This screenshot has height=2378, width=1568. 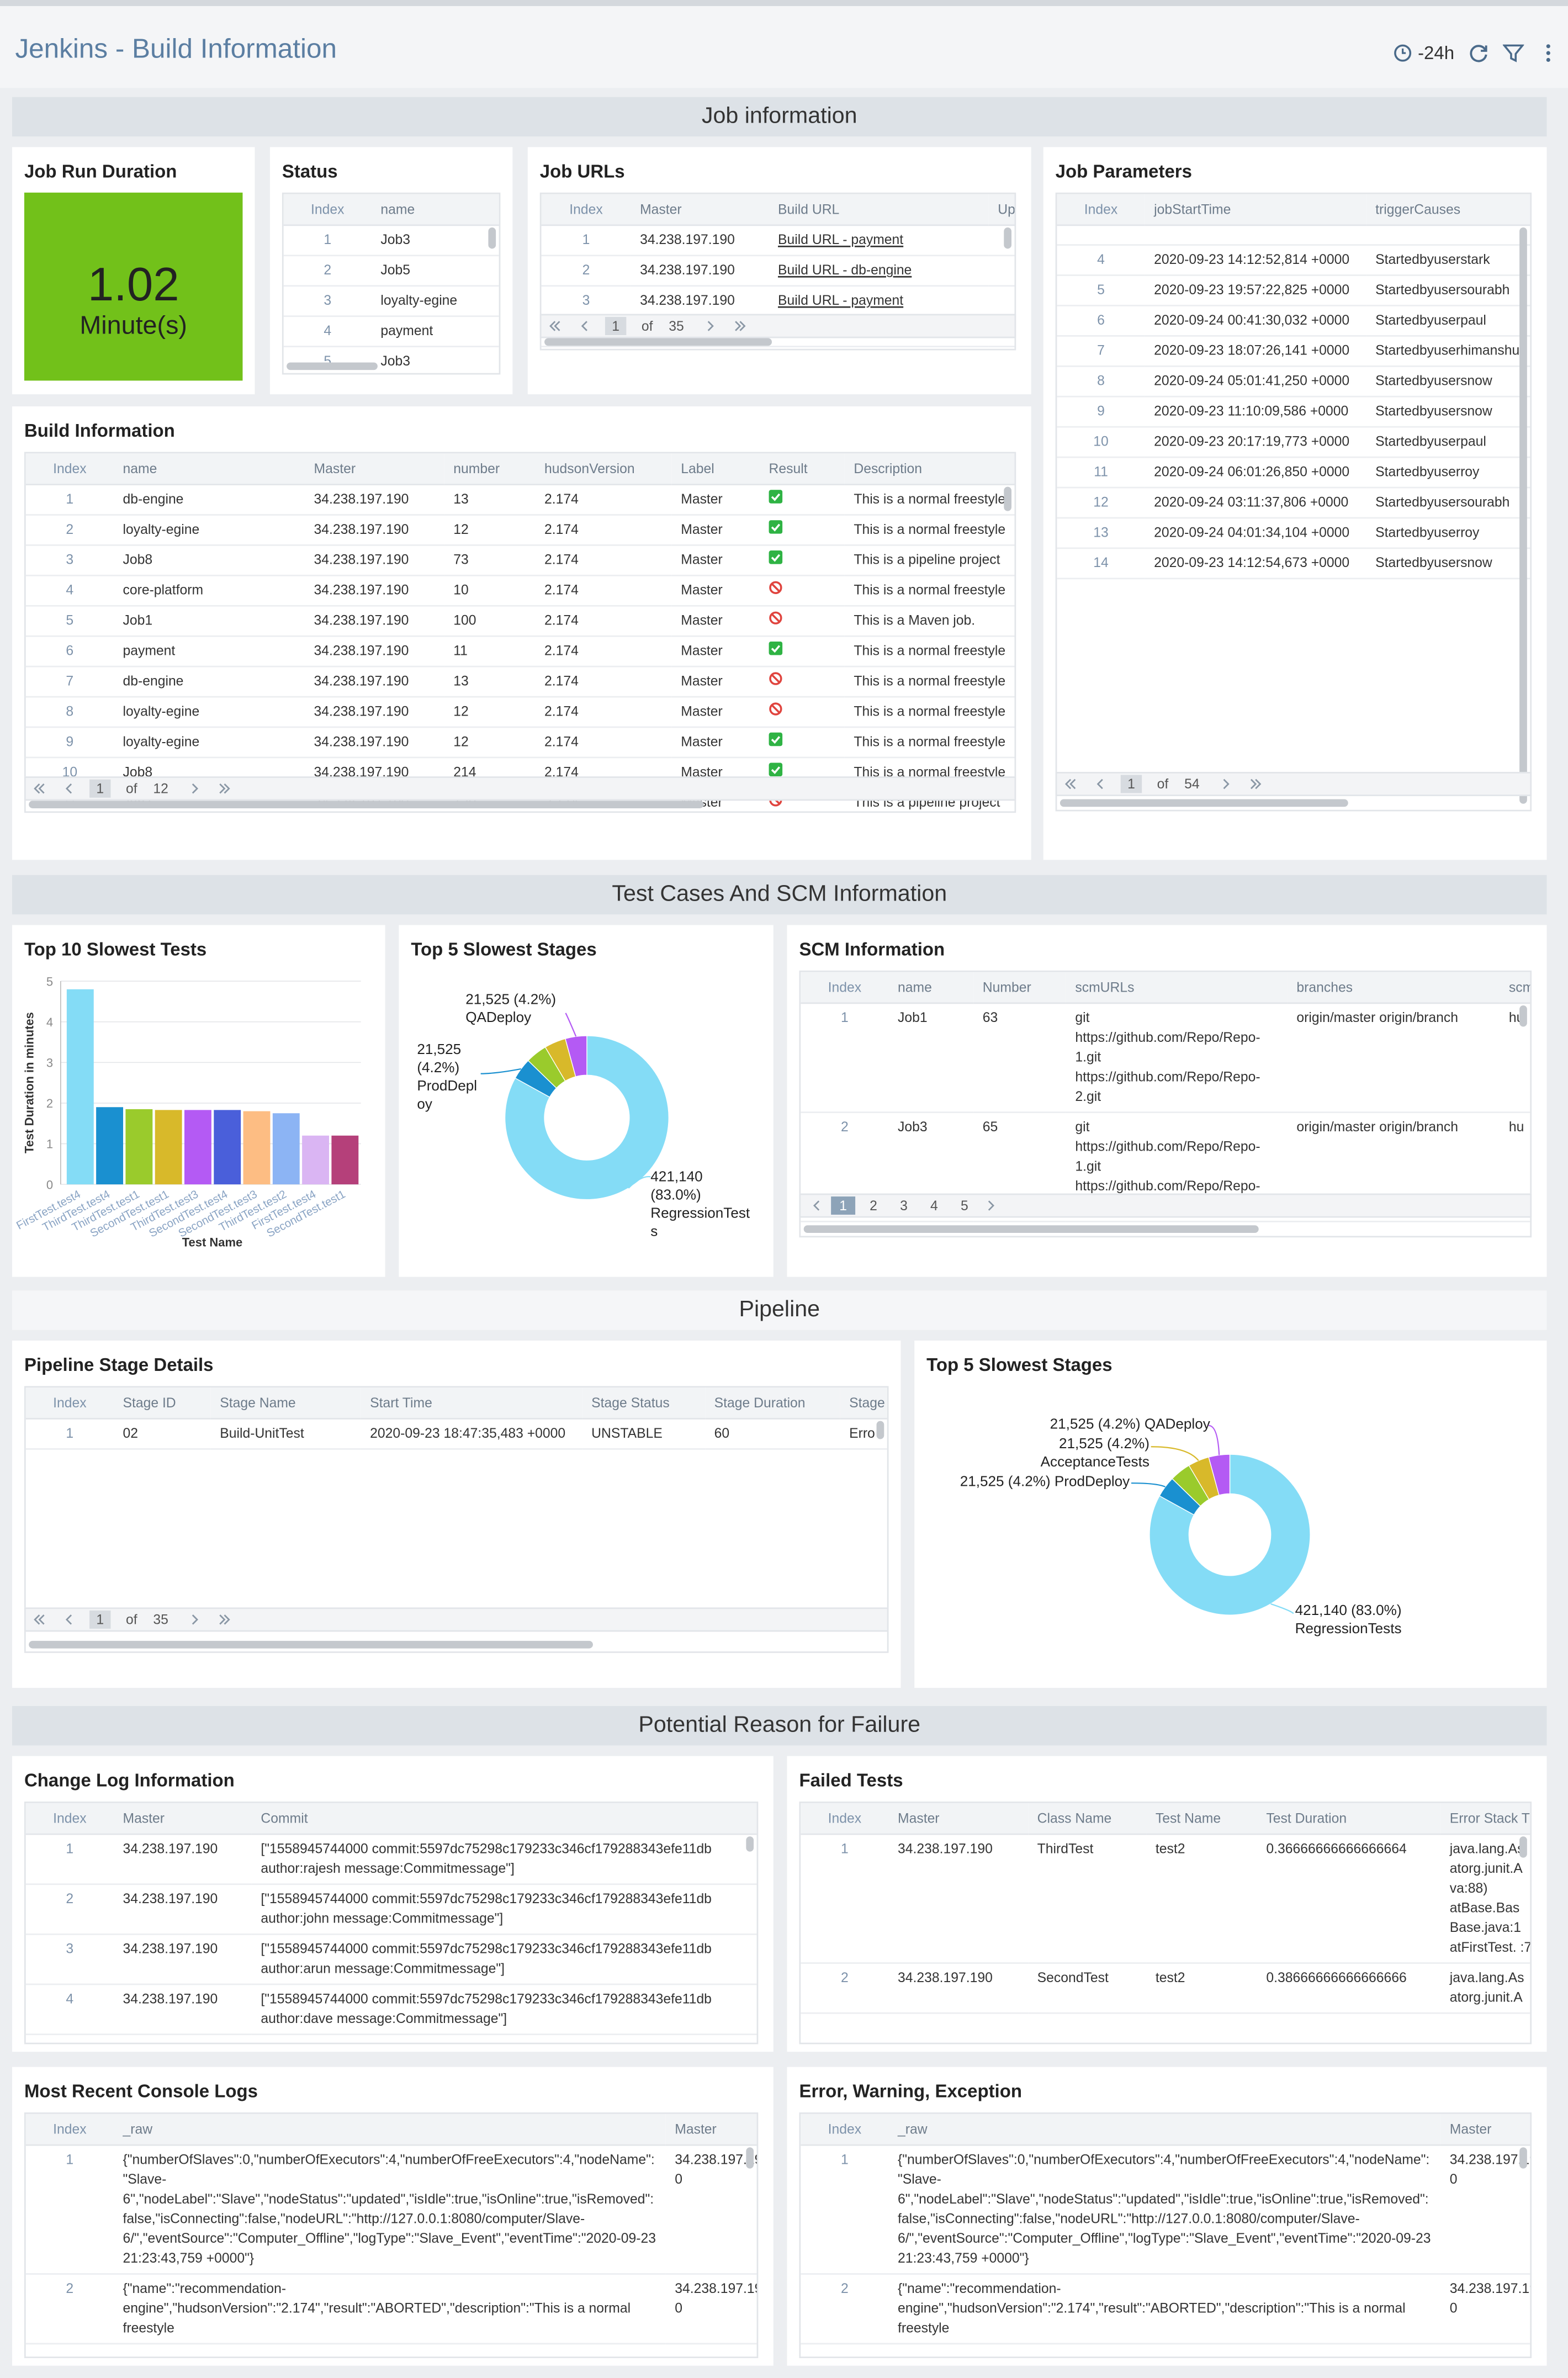 What do you see at coordinates (1101, 473) in the screenshot?
I see `index-cell: 11` at bounding box center [1101, 473].